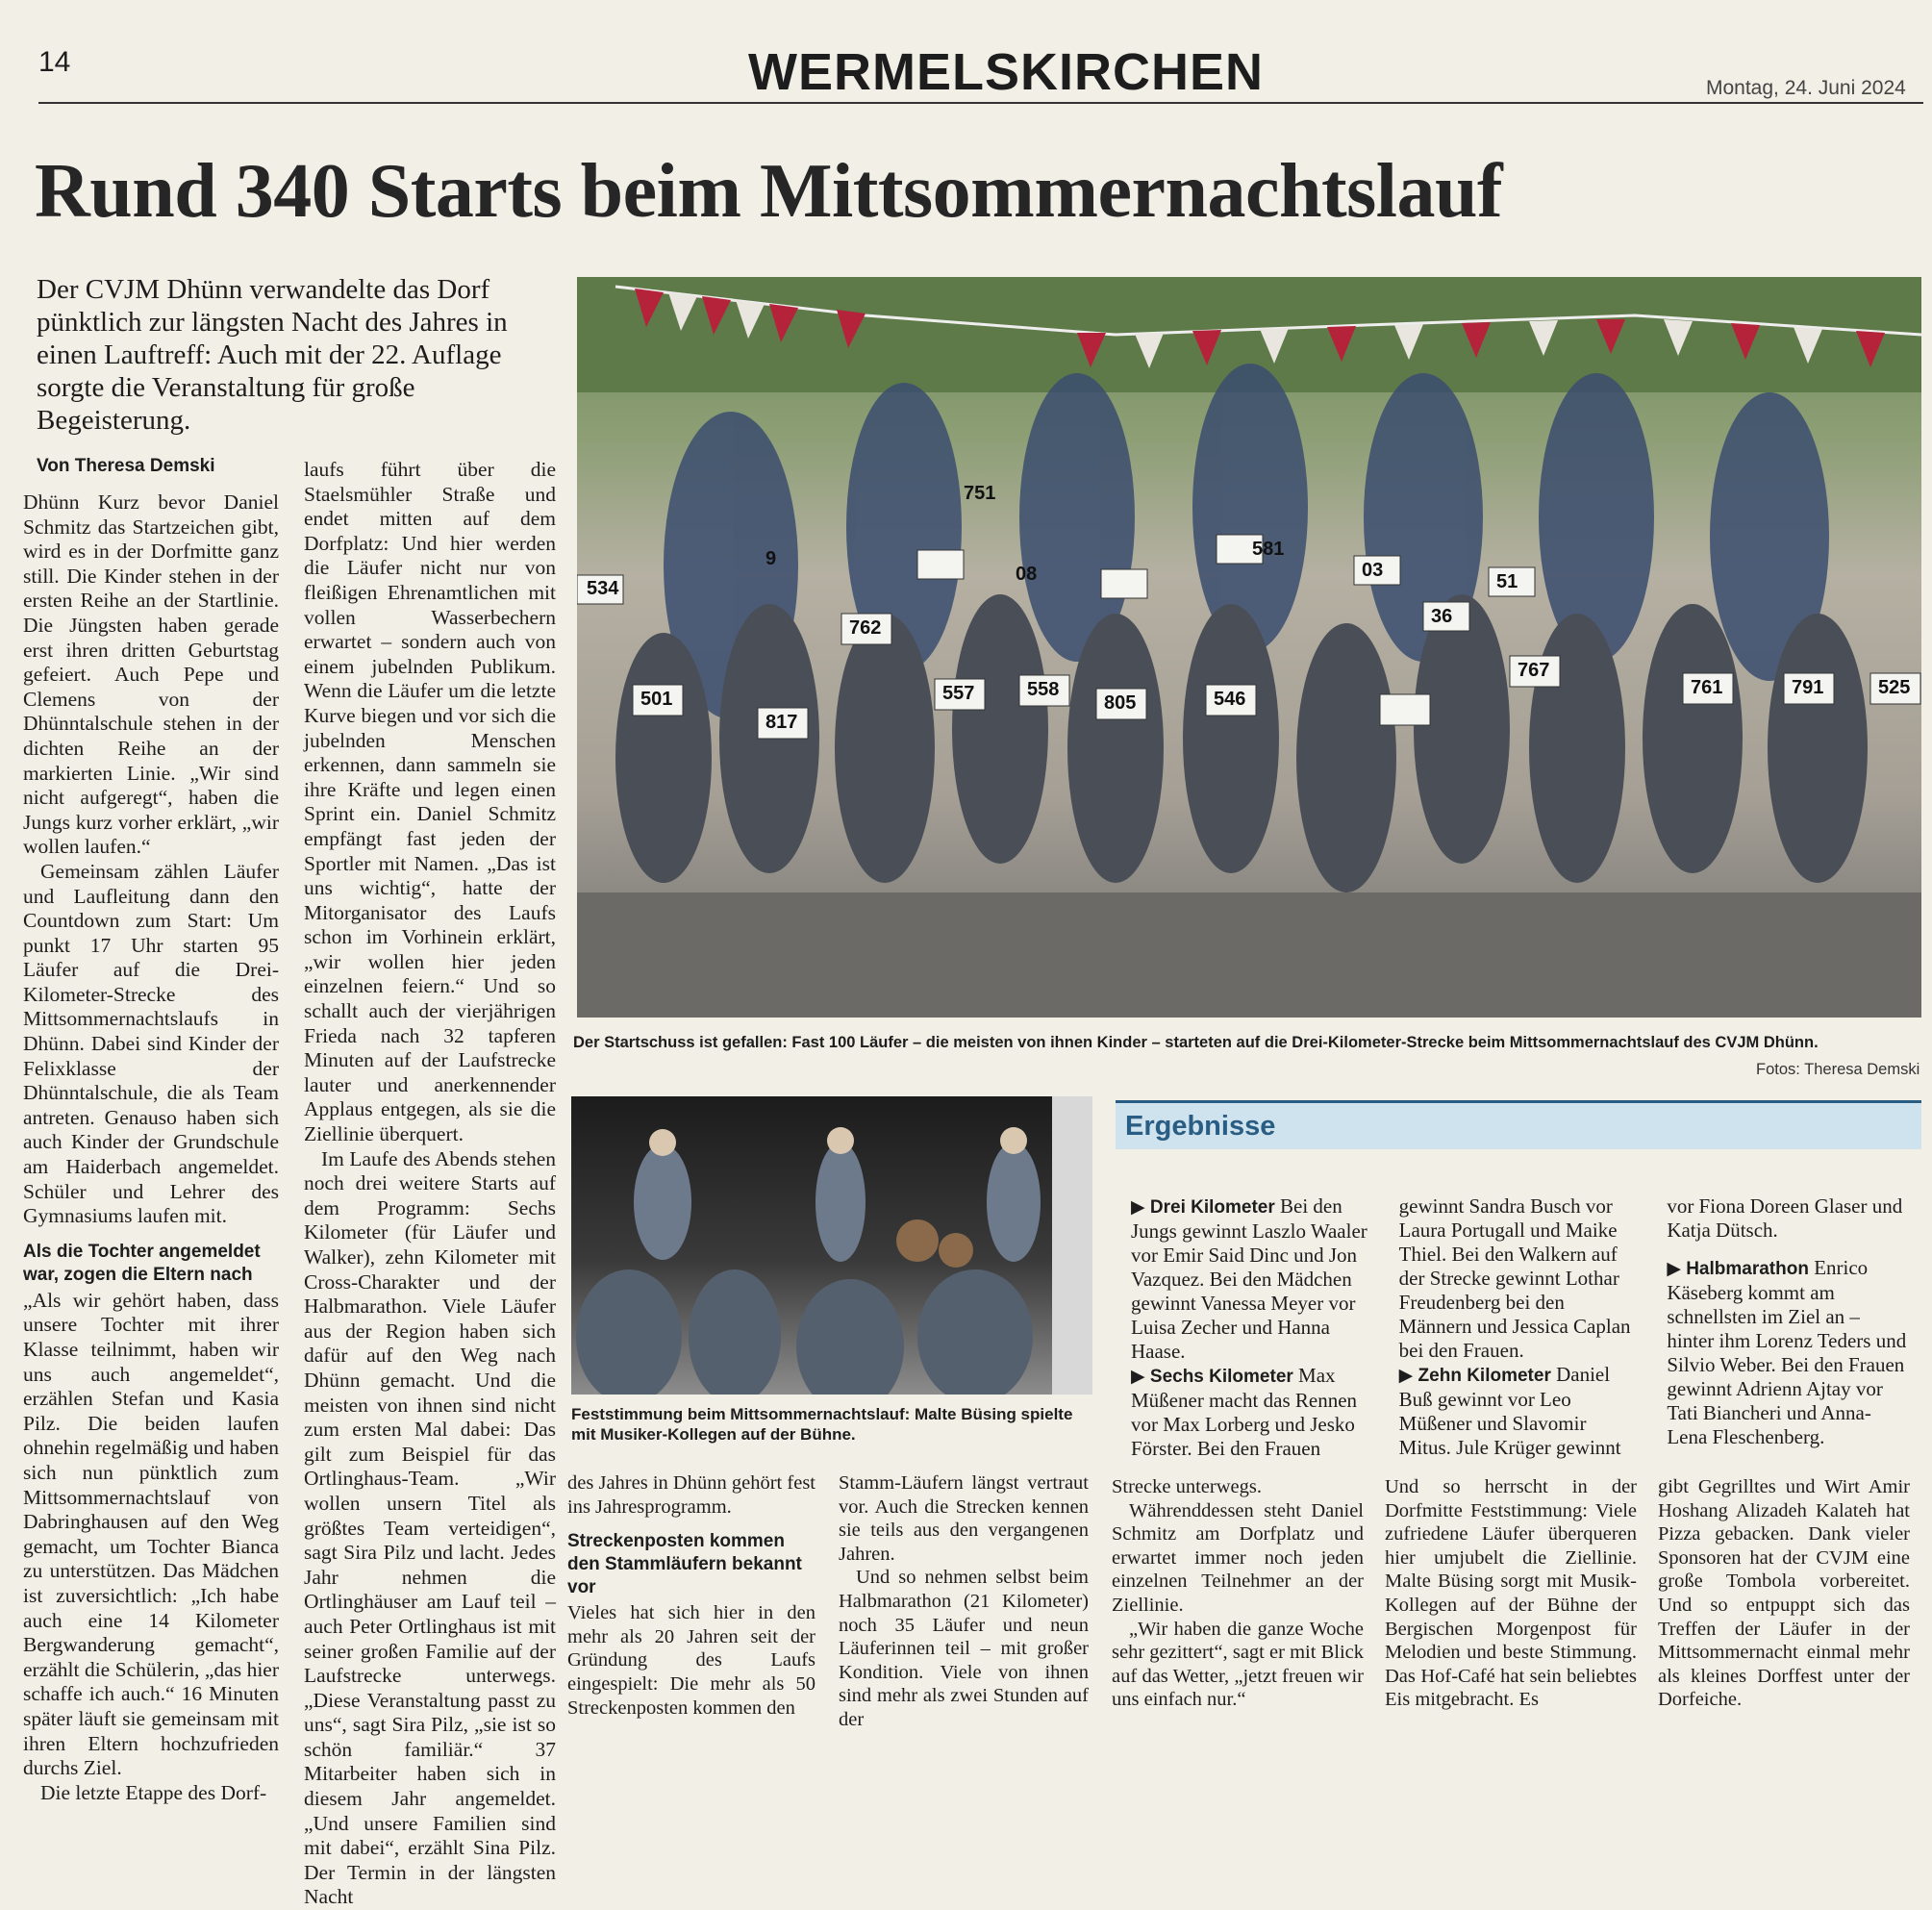 The image size is (1932, 1910). What do you see at coordinates (1027, 575) in the screenshot?
I see `bib-number: 08` at bounding box center [1027, 575].